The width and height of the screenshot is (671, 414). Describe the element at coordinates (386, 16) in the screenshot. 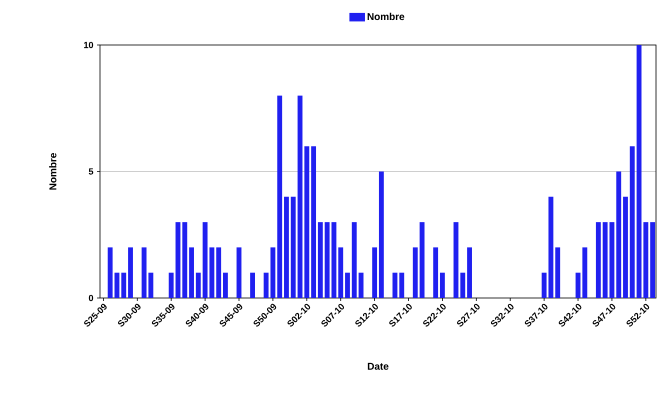

I see `legend-label: Nombre` at that location.